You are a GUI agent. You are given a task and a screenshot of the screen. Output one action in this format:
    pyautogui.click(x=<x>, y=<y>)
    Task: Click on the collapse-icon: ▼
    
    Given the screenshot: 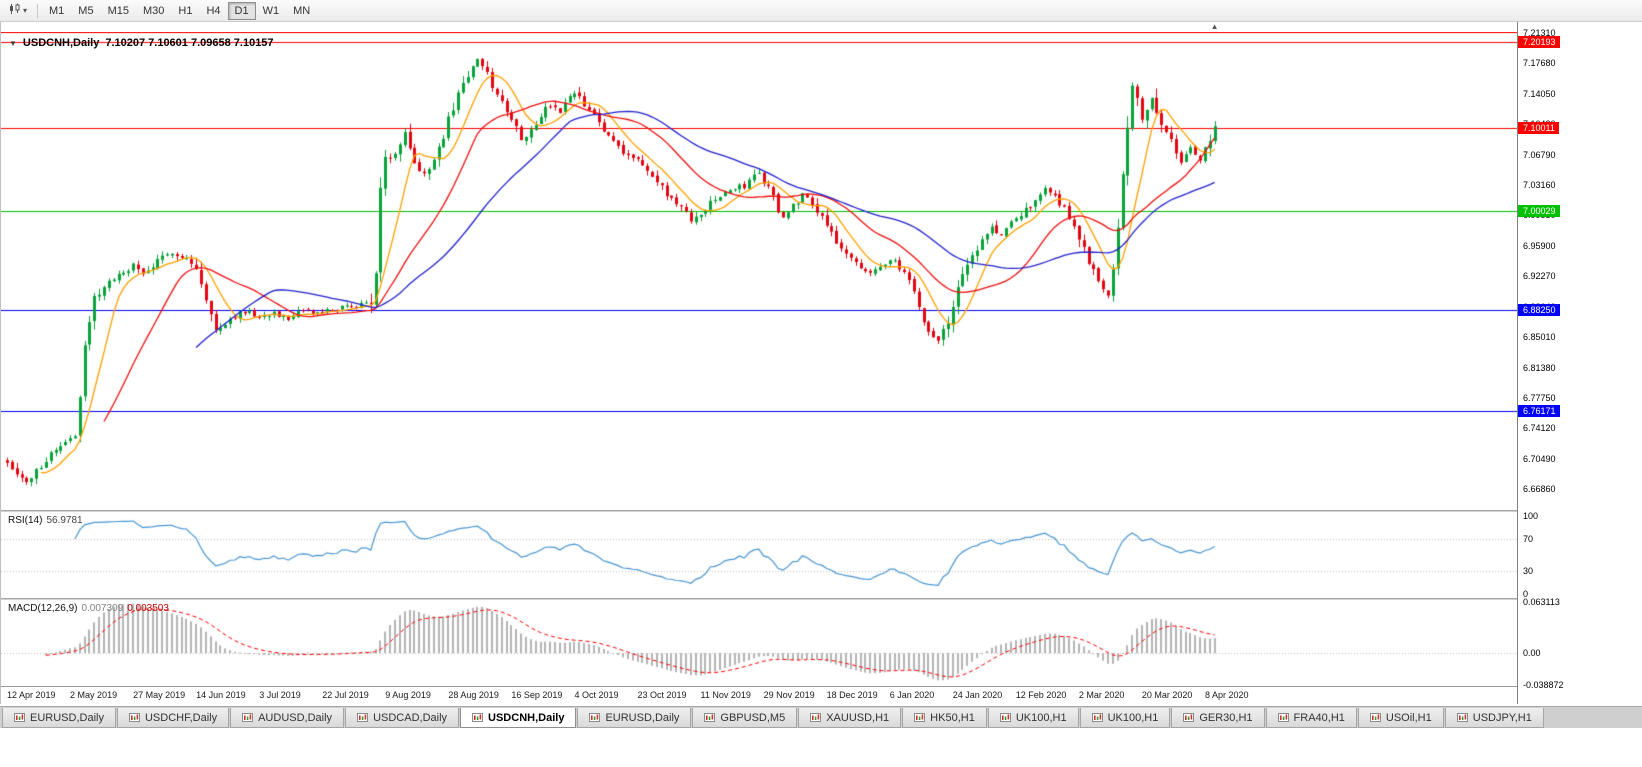 What is the action you would take?
    pyautogui.click(x=13, y=43)
    